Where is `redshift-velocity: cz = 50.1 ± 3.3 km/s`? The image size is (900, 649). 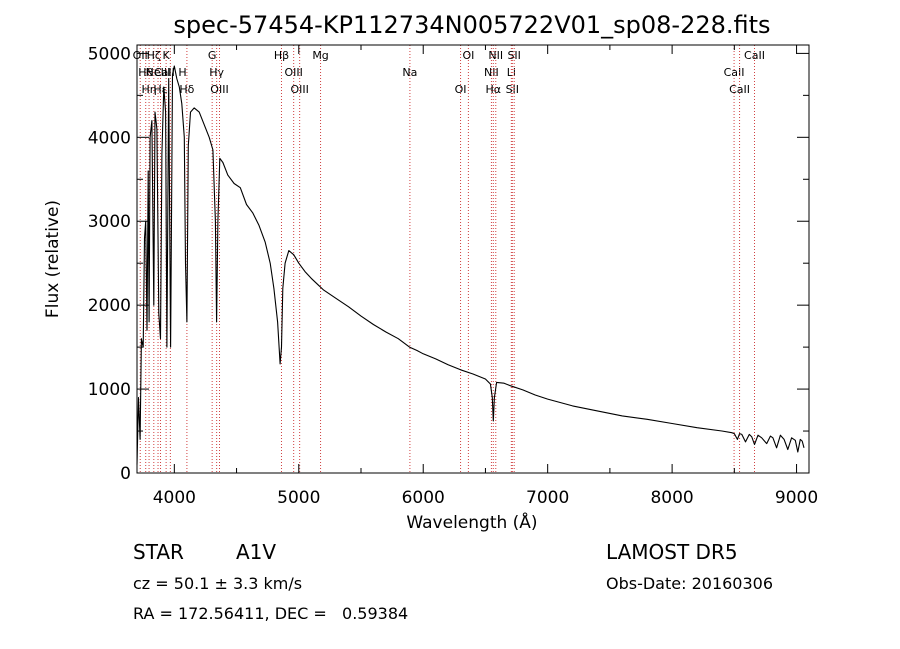 redshift-velocity: cz = 50.1 ± 3.3 km/s is located at coordinates (218, 583).